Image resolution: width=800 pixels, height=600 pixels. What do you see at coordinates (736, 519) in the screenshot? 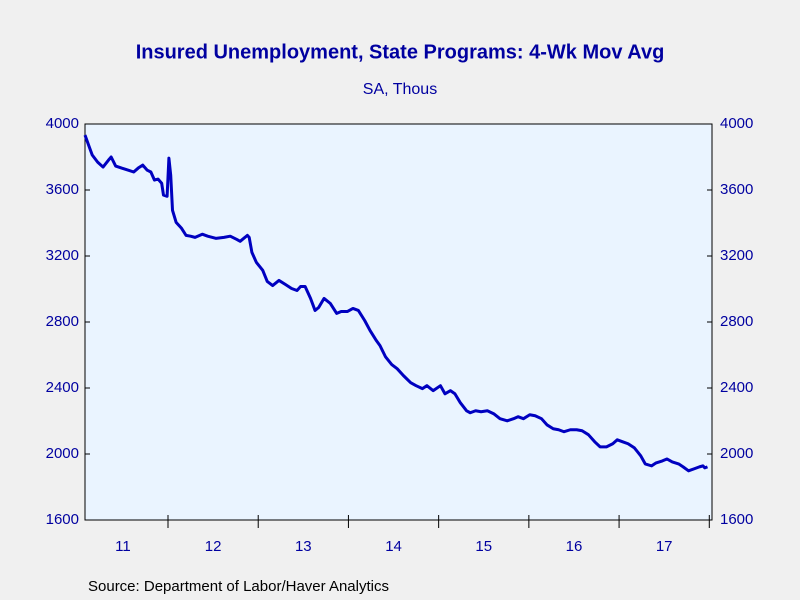
I see `y2-tick-label: 1600` at bounding box center [736, 519].